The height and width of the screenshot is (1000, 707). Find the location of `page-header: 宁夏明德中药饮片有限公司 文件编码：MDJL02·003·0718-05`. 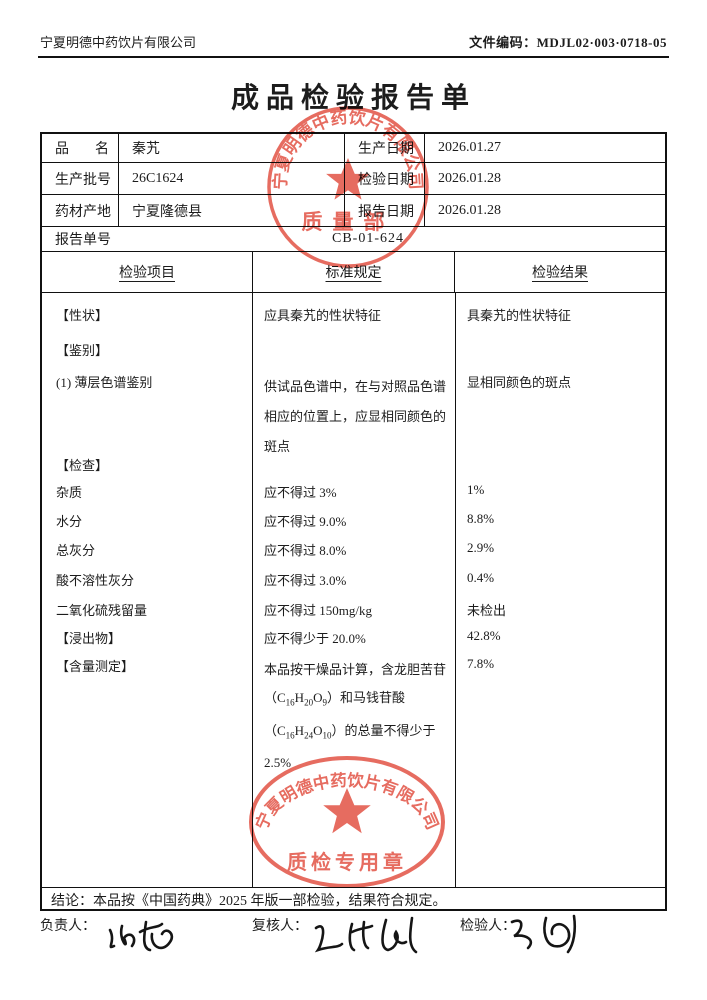

page-header: 宁夏明德中药饮片有限公司 文件编码：MDJL02·003·0718-05 is located at coordinates (353, 41).